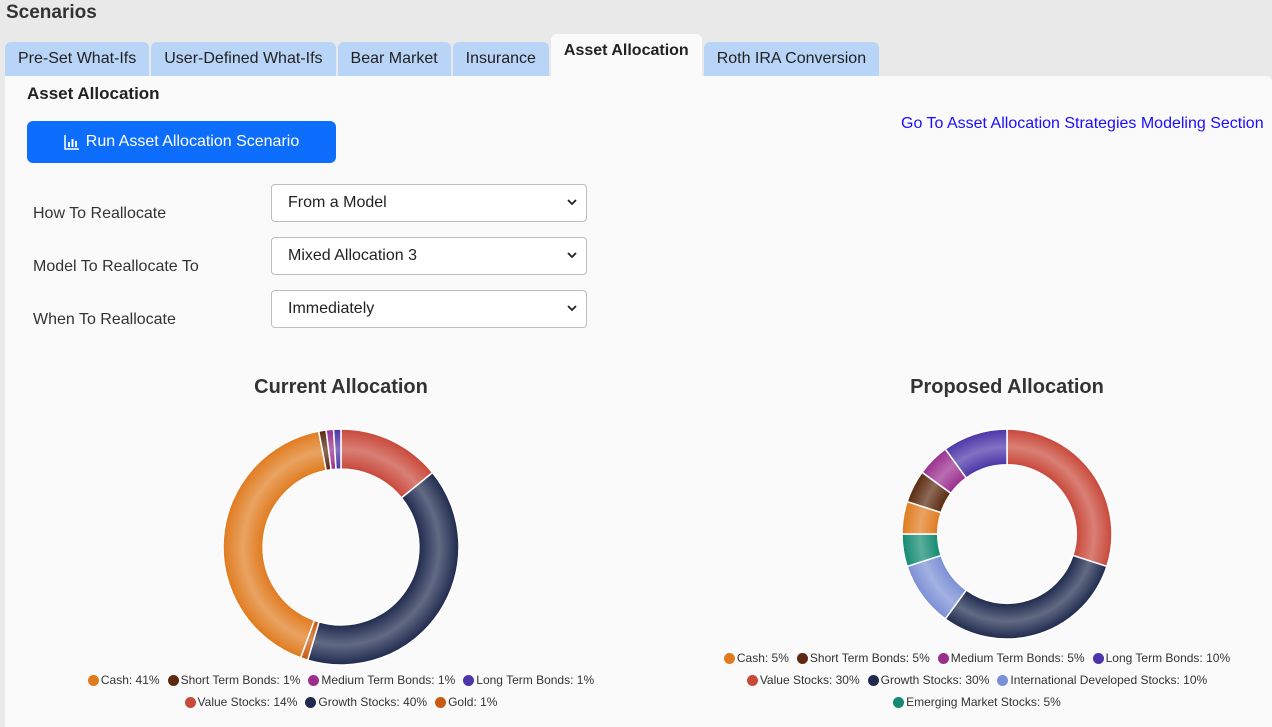  I want to click on legend-label: Growth Stocks: 40%, so click(373, 702).